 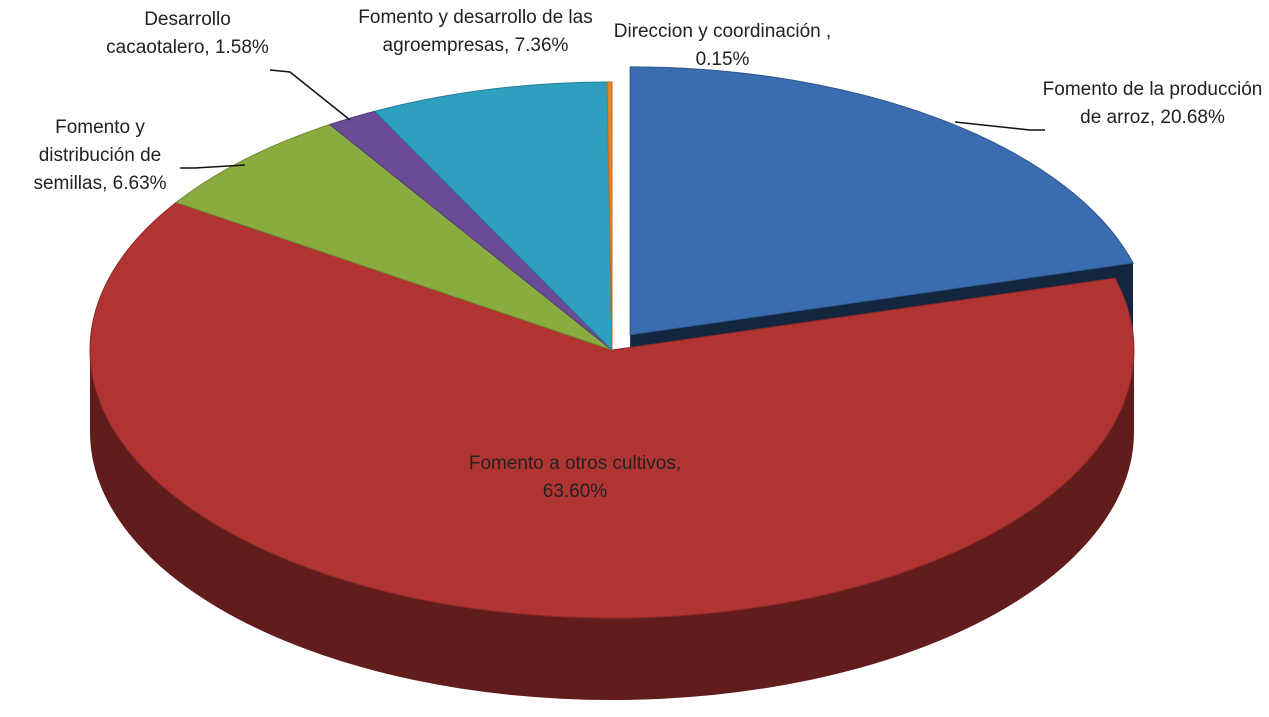 I want to click on data-label: Desarrollo cacaotalero, 1.58%, so click(x=187, y=34).